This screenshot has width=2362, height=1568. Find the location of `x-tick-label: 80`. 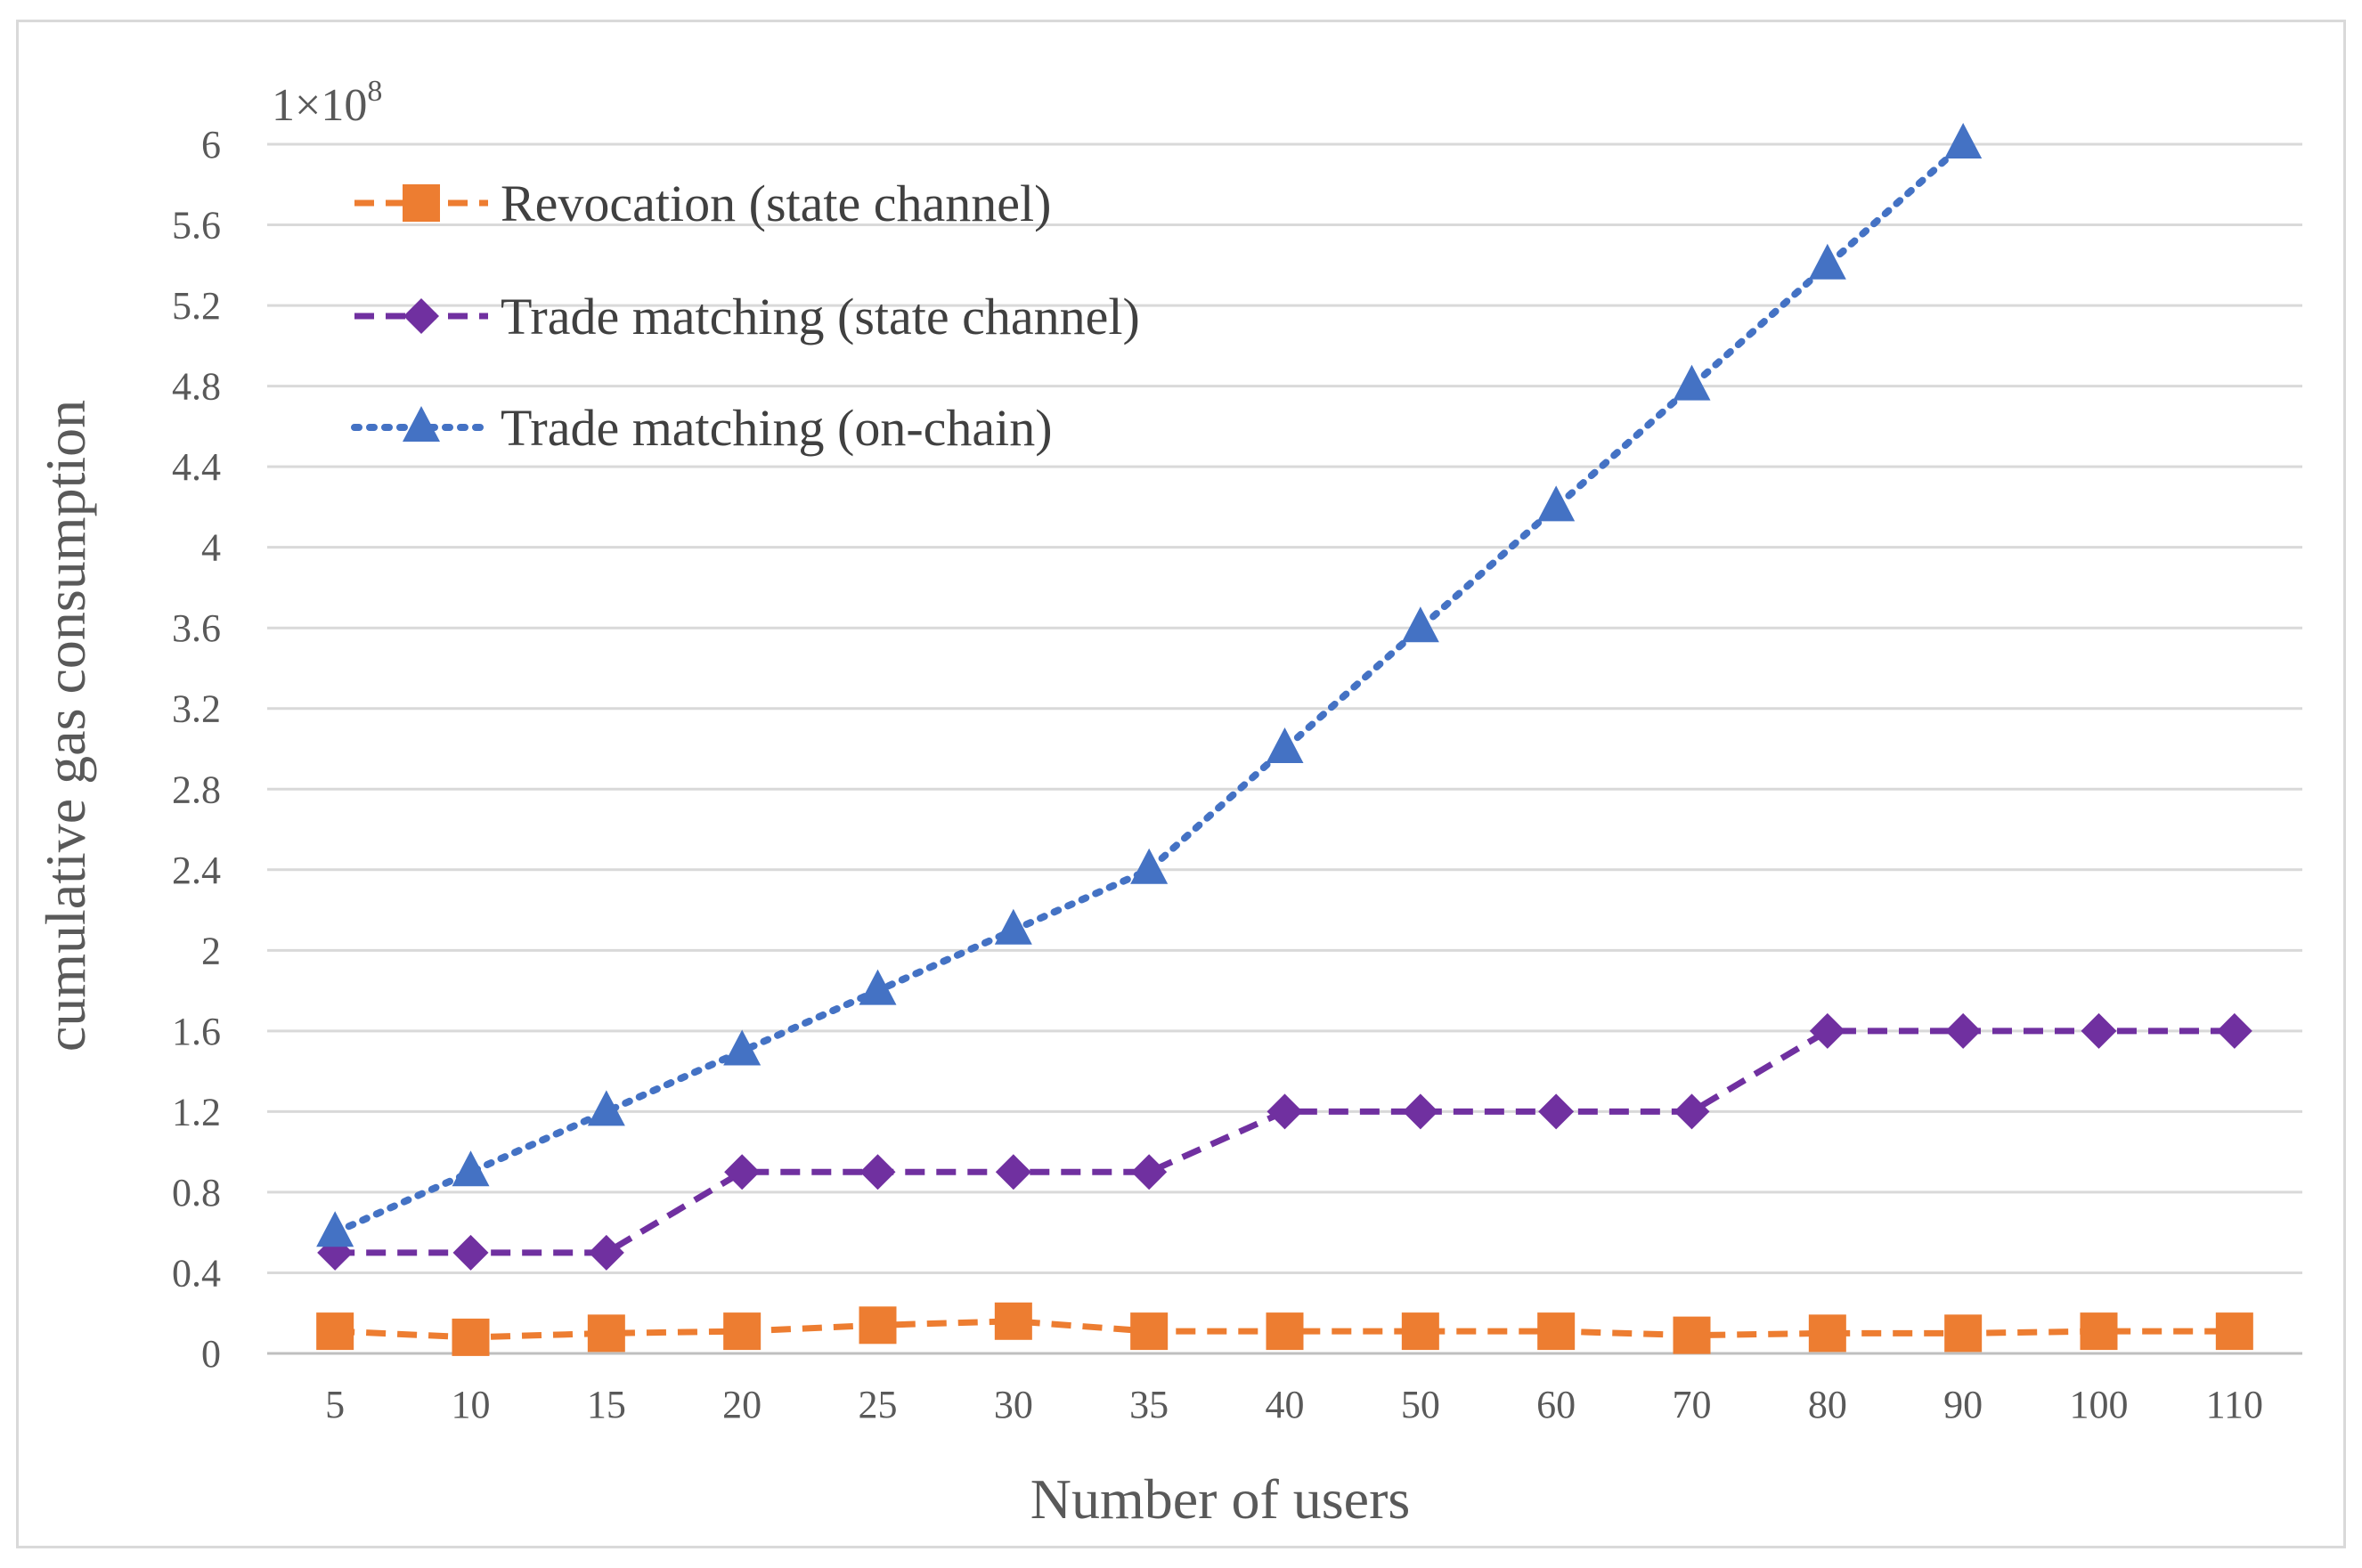

x-tick-label: 80 is located at coordinates (1828, 1404).